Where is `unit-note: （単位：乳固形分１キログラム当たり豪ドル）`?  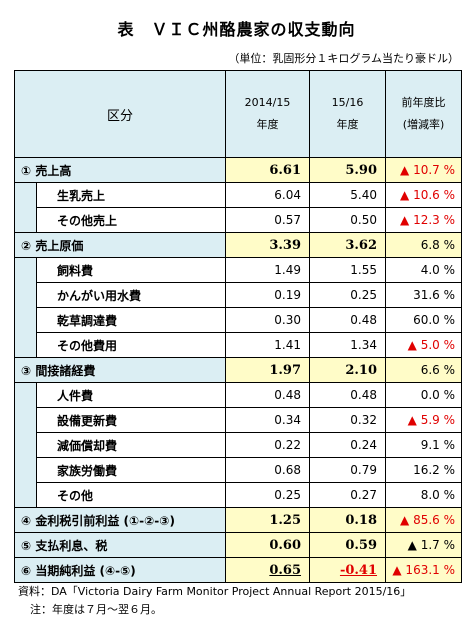 unit-note: （単位：乳固形分１キログラム当たり豪ドル） is located at coordinates (343, 58).